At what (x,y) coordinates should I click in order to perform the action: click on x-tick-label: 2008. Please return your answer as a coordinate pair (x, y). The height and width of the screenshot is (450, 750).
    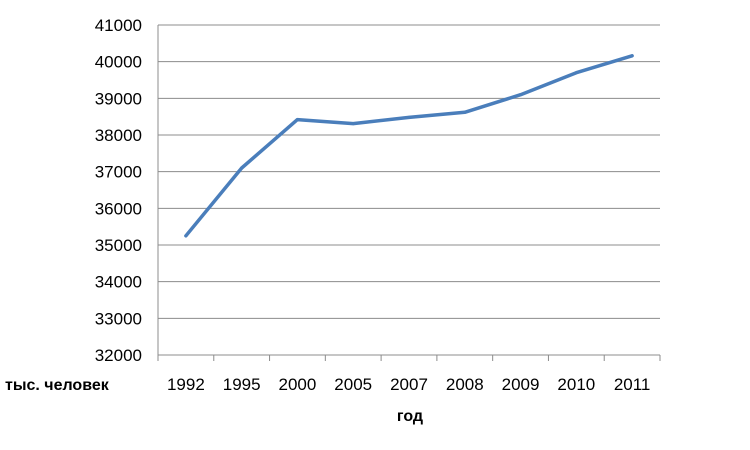
    Looking at the image, I should click on (465, 384).